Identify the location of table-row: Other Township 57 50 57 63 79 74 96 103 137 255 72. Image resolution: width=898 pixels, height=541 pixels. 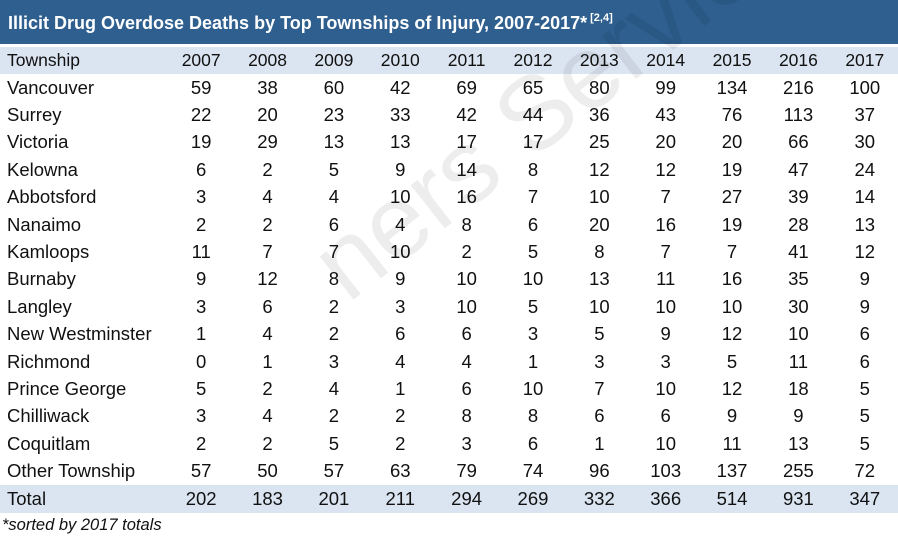
(449, 470).